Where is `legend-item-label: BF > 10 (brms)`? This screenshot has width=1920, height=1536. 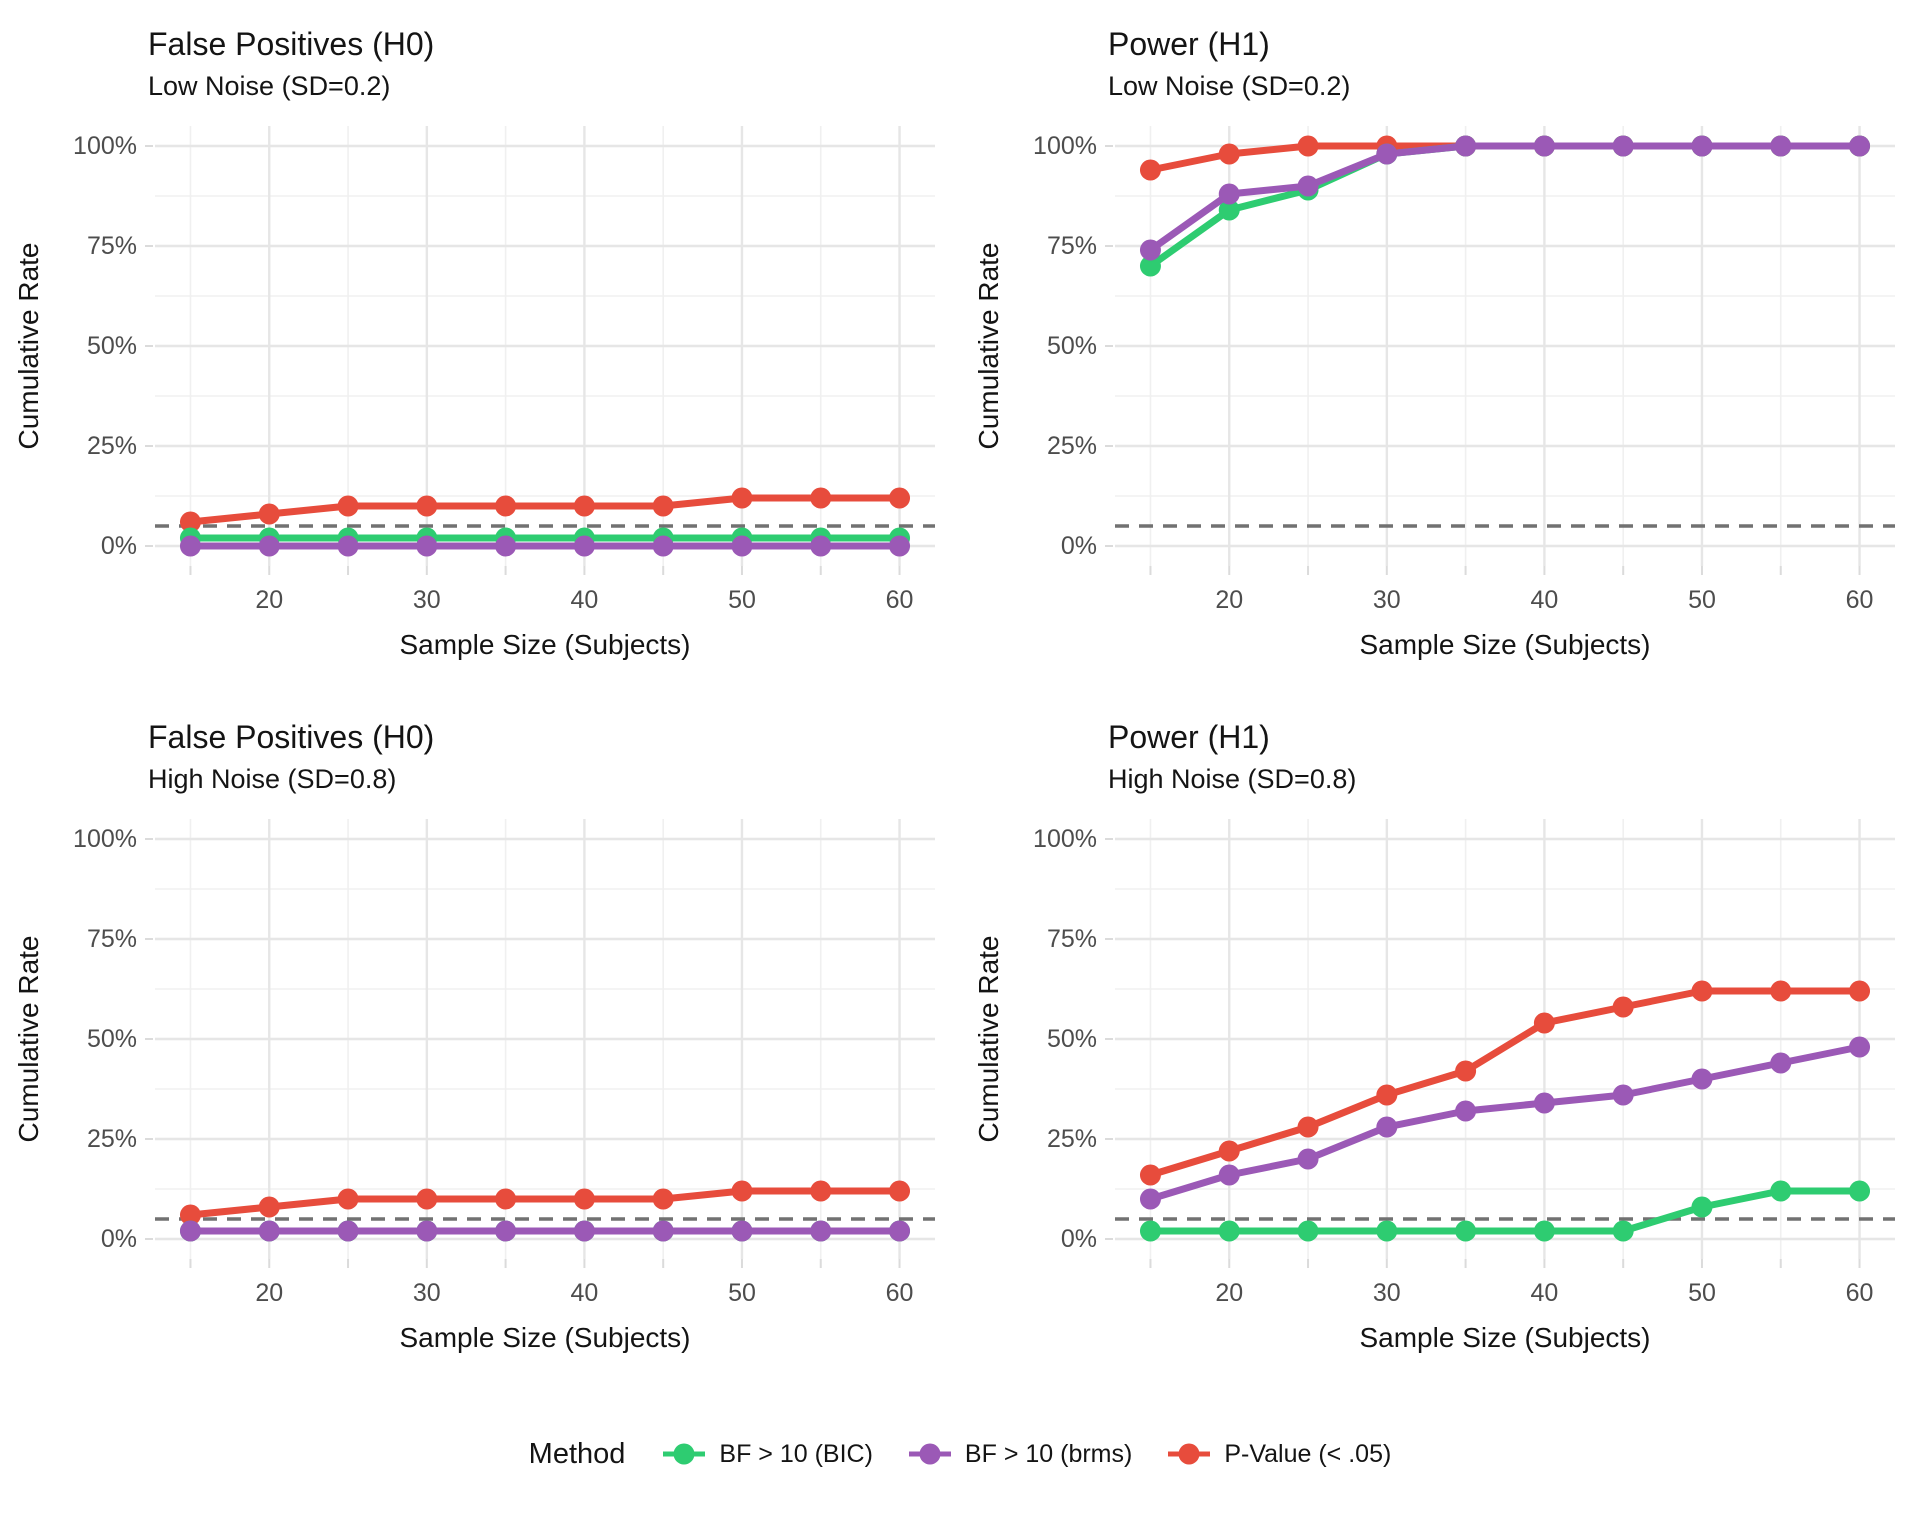 legend-item-label: BF > 10 (brms) is located at coordinates (1048, 1453).